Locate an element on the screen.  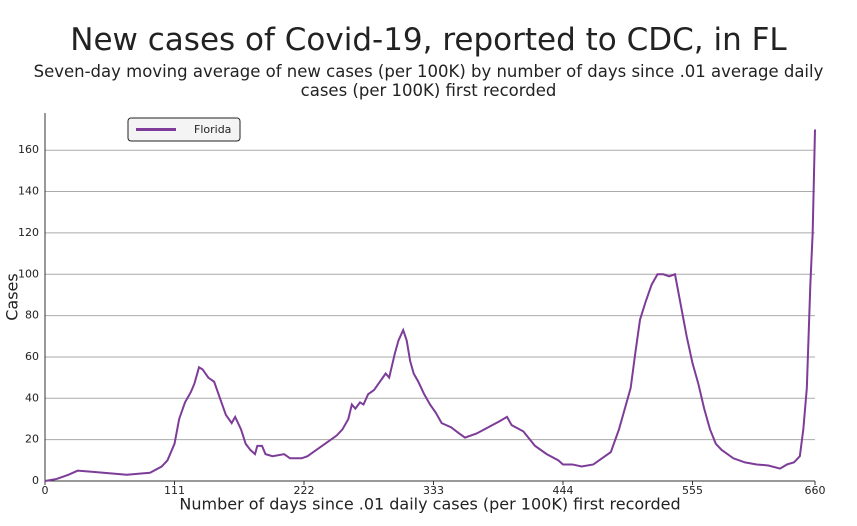
x-tick-label: 333 is located at coordinates (433, 490).